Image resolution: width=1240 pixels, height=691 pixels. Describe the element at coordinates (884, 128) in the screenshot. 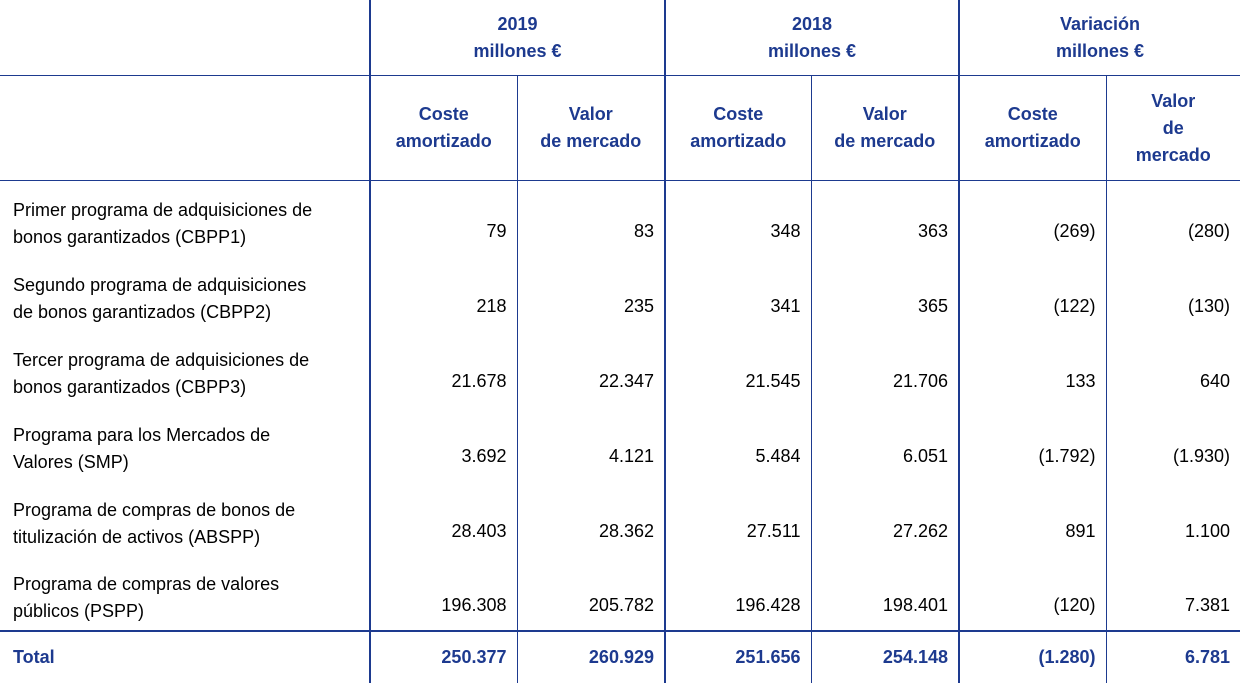

I see `header-market-2018: Valor de mercado` at that location.